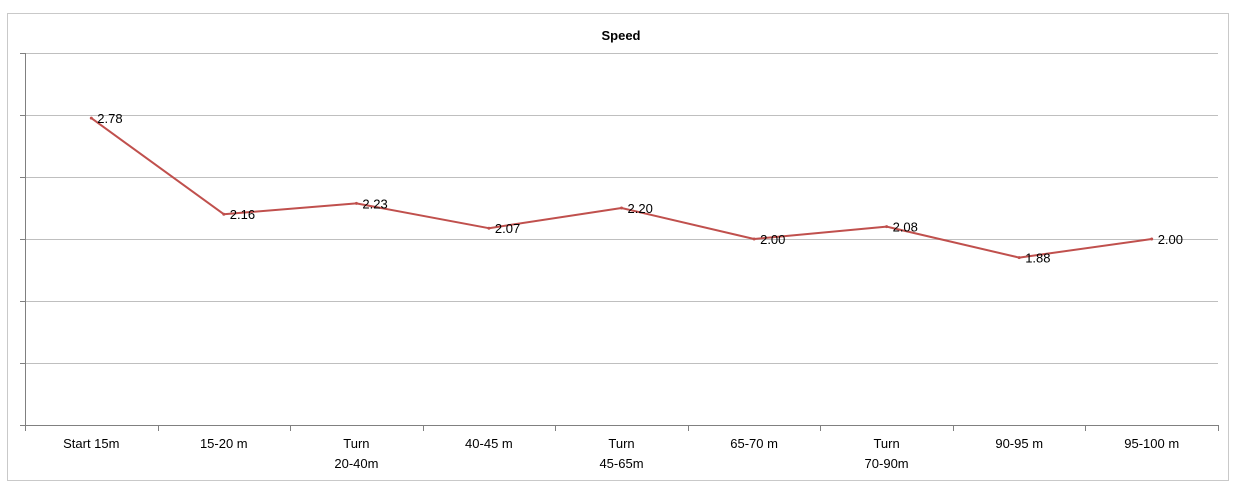  What do you see at coordinates (242, 214) in the screenshot?
I see `data-label-1: 2.16` at bounding box center [242, 214].